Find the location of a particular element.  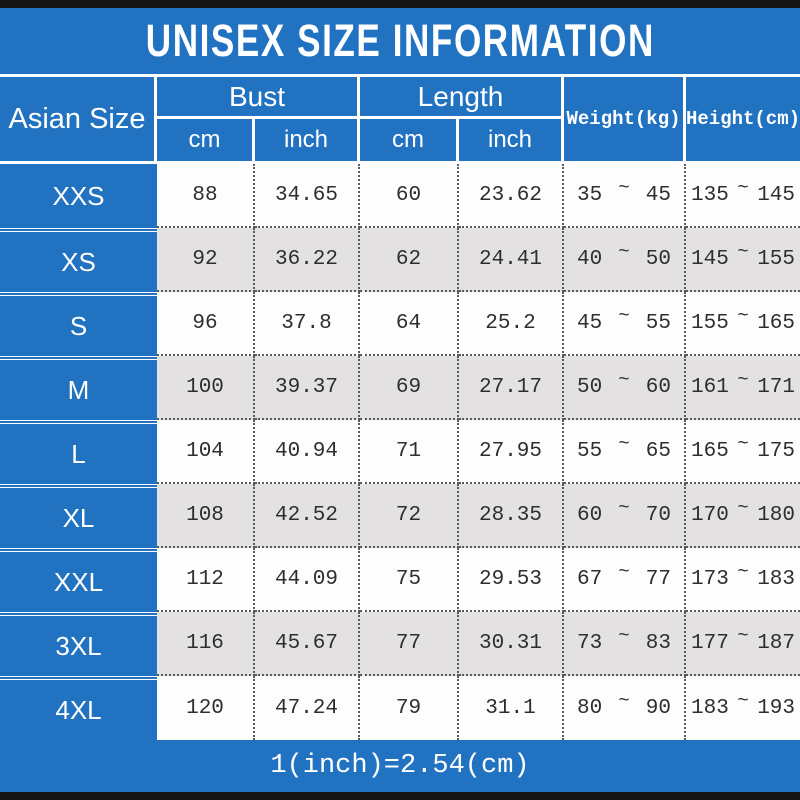

height-range-cell: 165 ~175 is located at coordinates (743, 452).